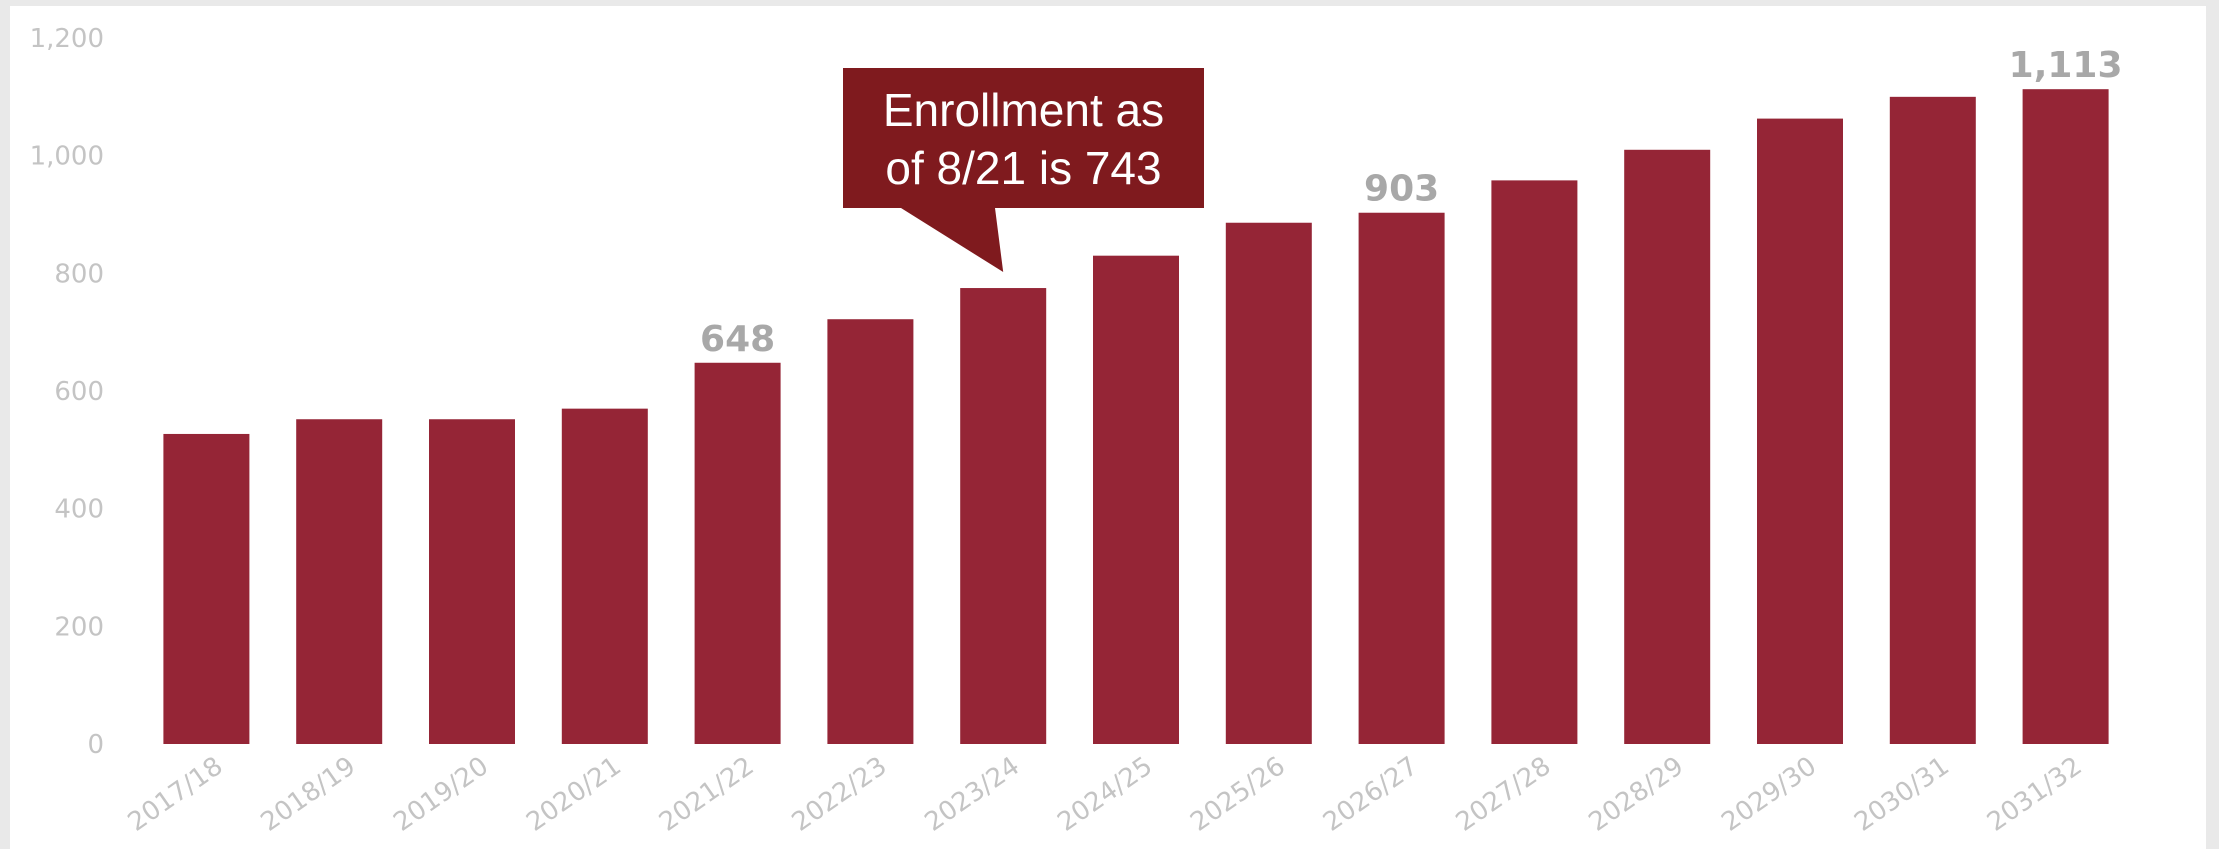 This screenshot has width=2219, height=849. What do you see at coordinates (1238, 794) in the screenshot?
I see `x-tick-label: 2025/26` at bounding box center [1238, 794].